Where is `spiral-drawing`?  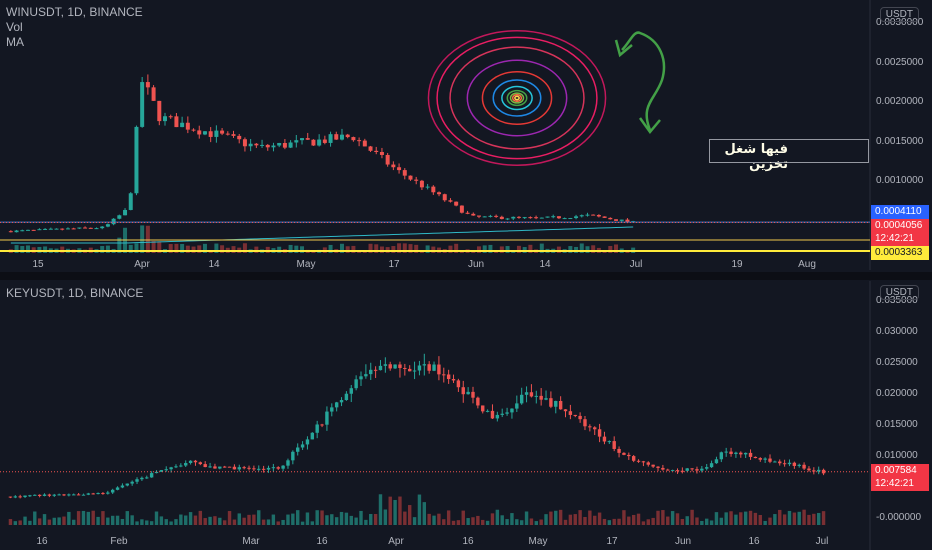
spiral-drawing is located at coordinates (517, 98).